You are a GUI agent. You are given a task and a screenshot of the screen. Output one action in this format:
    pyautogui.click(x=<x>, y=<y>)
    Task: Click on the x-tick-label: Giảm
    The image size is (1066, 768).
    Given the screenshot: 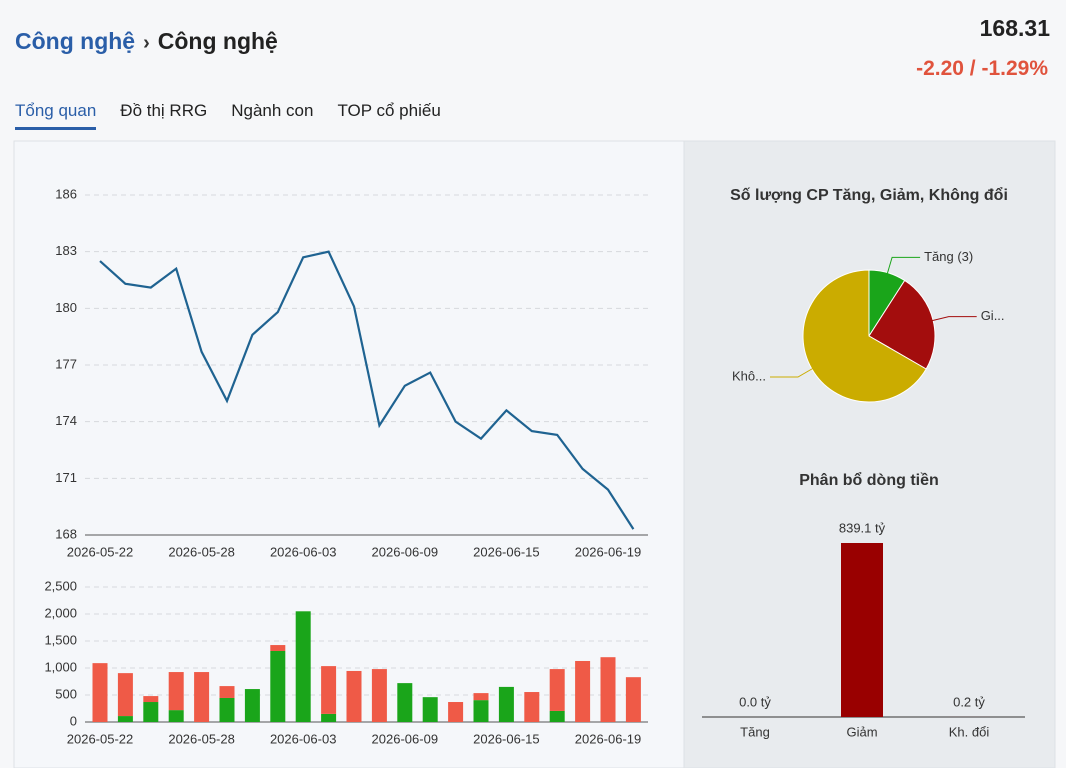 What is the action you would take?
    pyautogui.click(x=861, y=731)
    